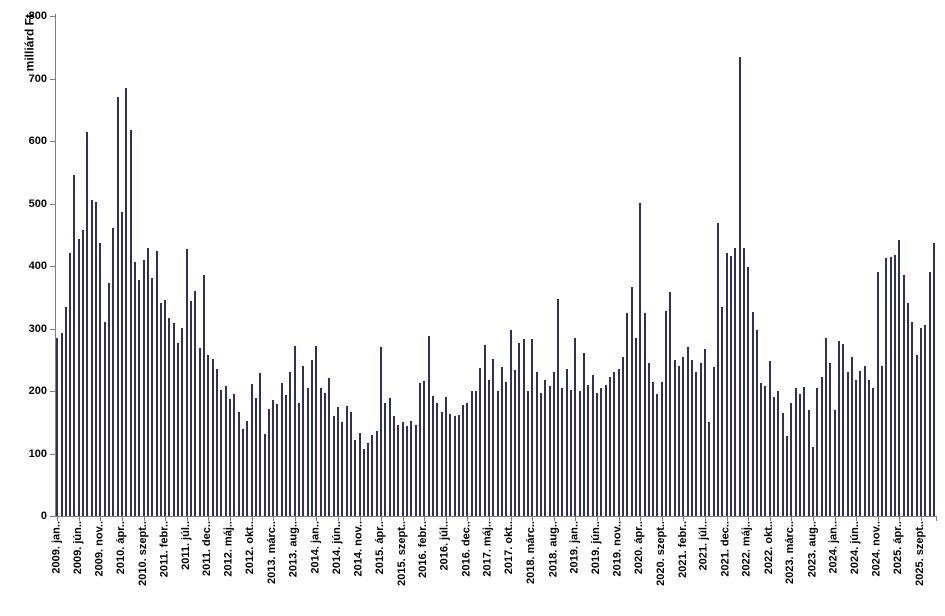  I want to click on x-tick-label: 2011. júl.., so click(185, 545).